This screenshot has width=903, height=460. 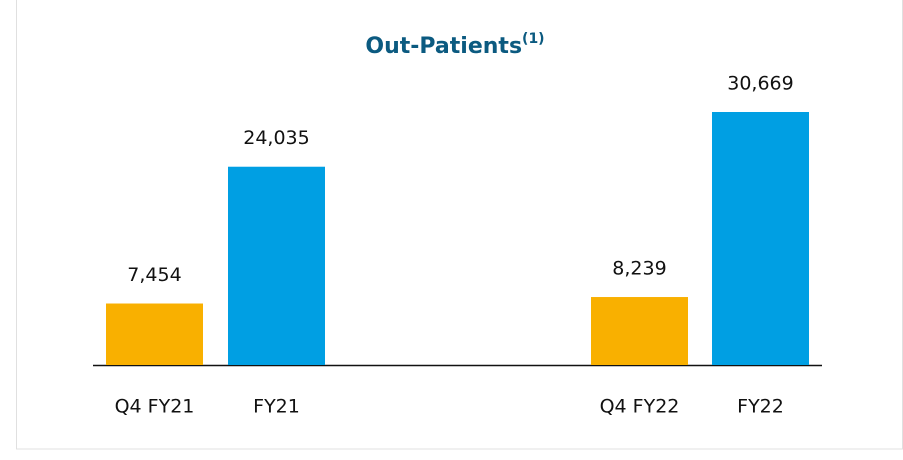 I want to click on value-label: 7,454, so click(x=154, y=275).